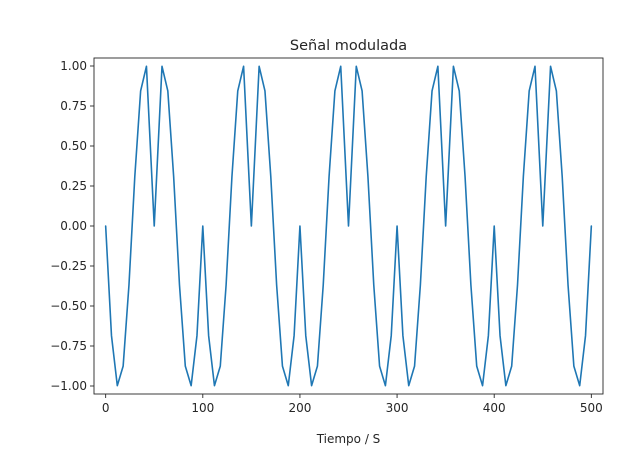 Image resolution: width=640 pixels, height=460 pixels. I want to click on x-axis-label: Tiempo / S, so click(348, 439).